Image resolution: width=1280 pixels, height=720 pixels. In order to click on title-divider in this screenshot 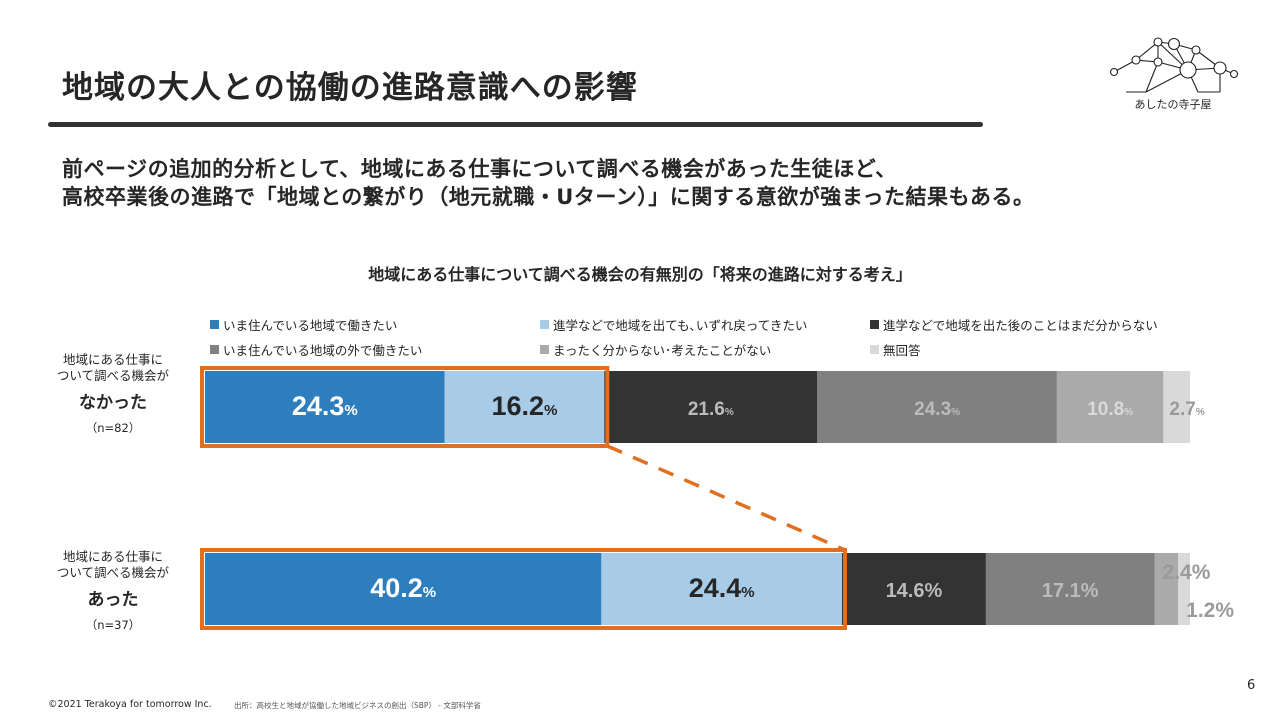, I will do `click(515, 124)`.